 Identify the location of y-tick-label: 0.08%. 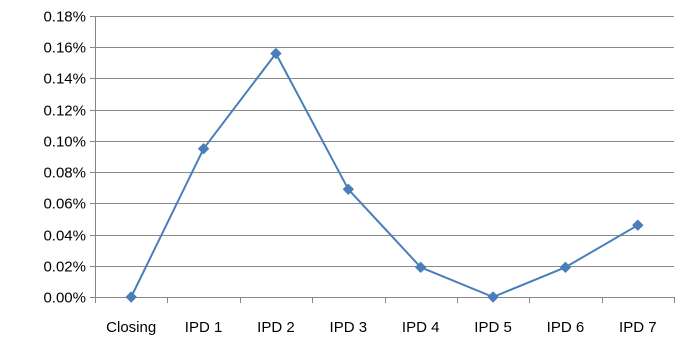
(64, 173).